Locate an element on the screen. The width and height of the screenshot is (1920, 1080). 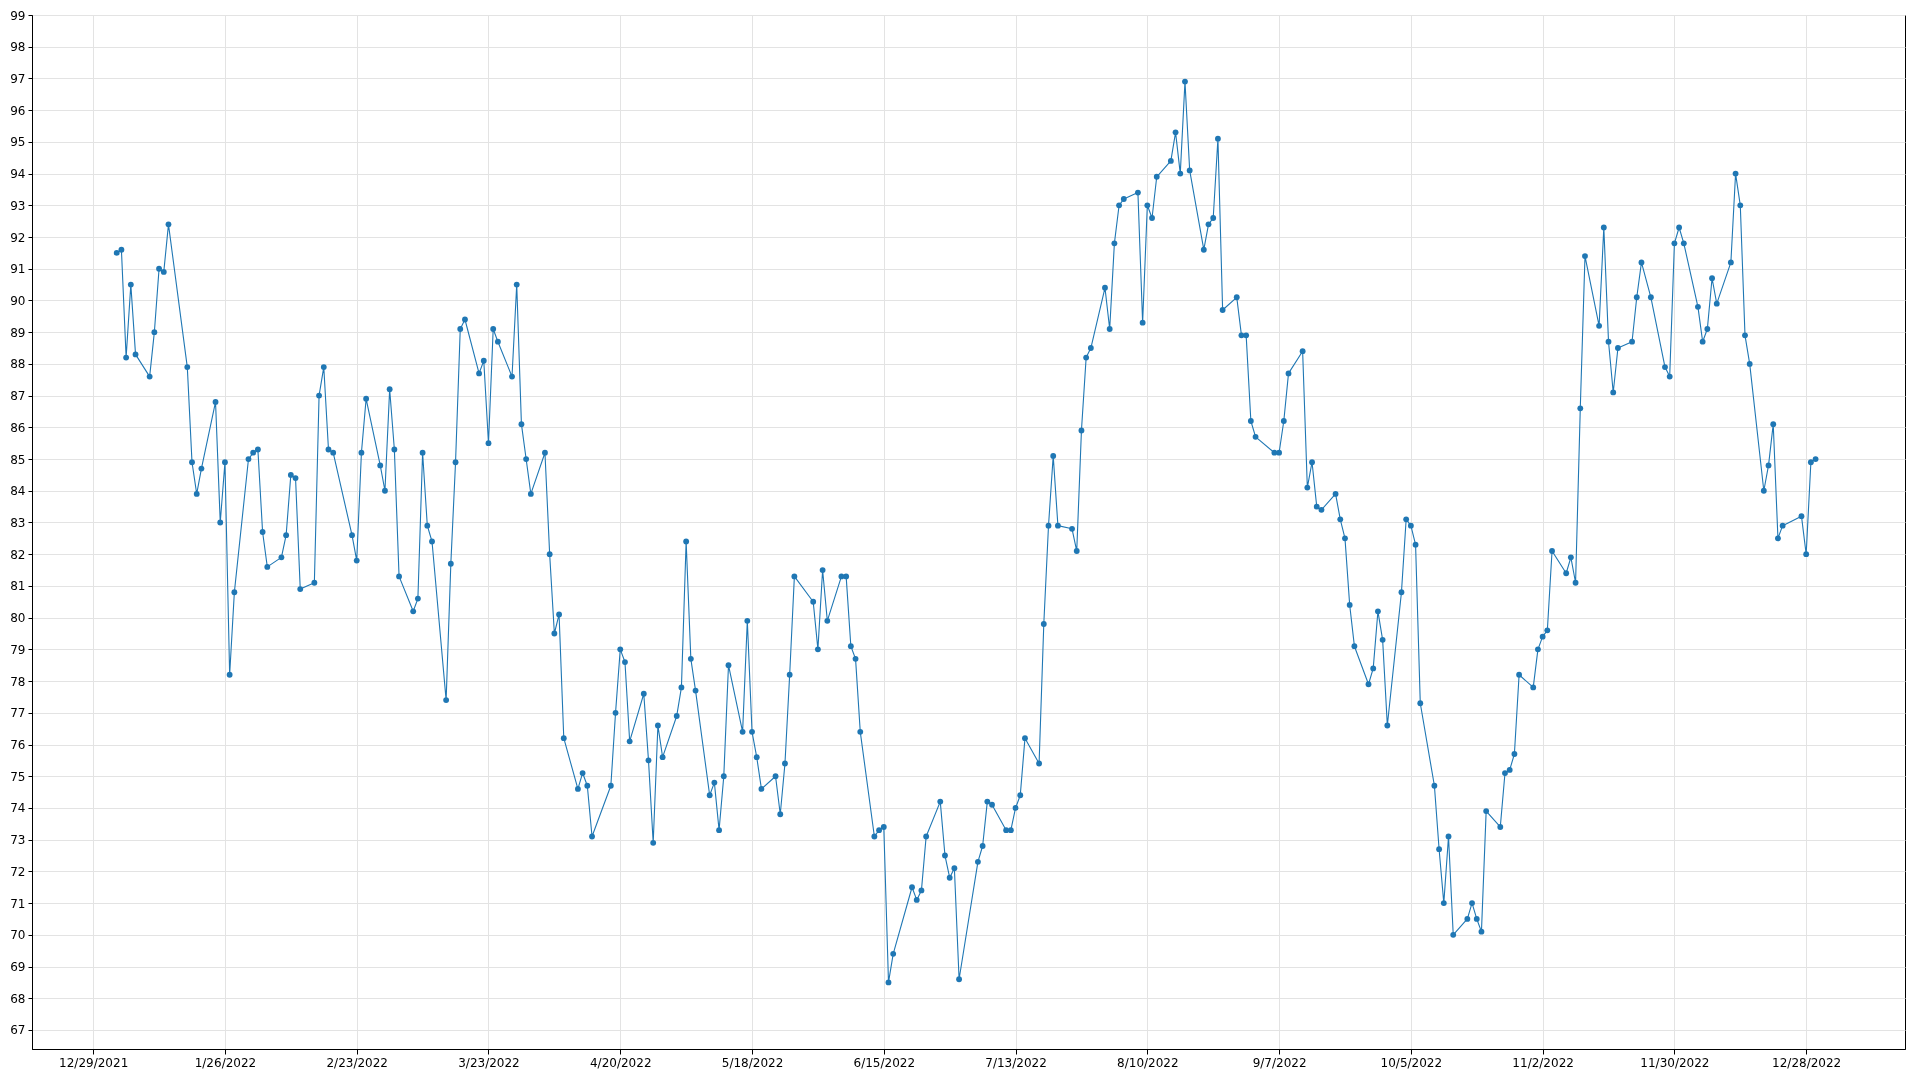
x-tick-label: 5/18/2022 is located at coordinates (752, 1062).